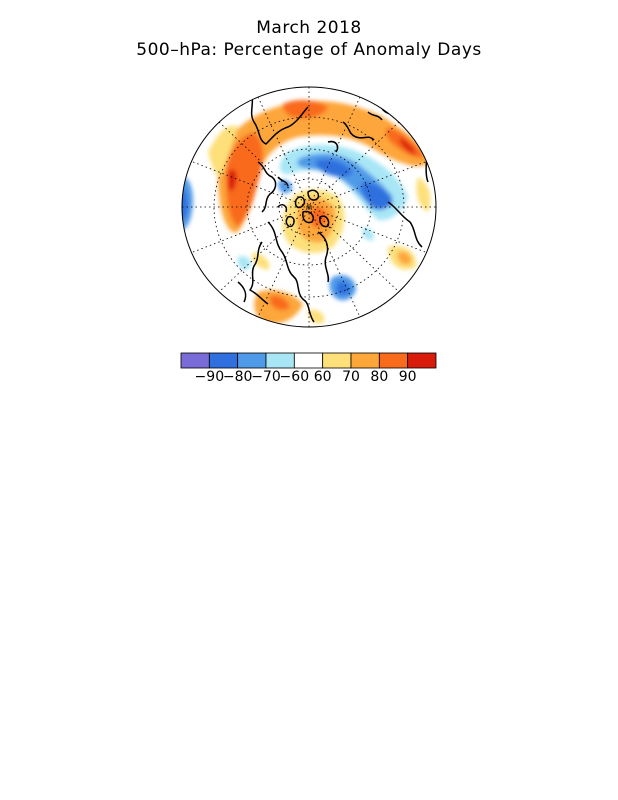 The image size is (618, 800). I want to click on polar-anomaly-map, so click(309, 207).